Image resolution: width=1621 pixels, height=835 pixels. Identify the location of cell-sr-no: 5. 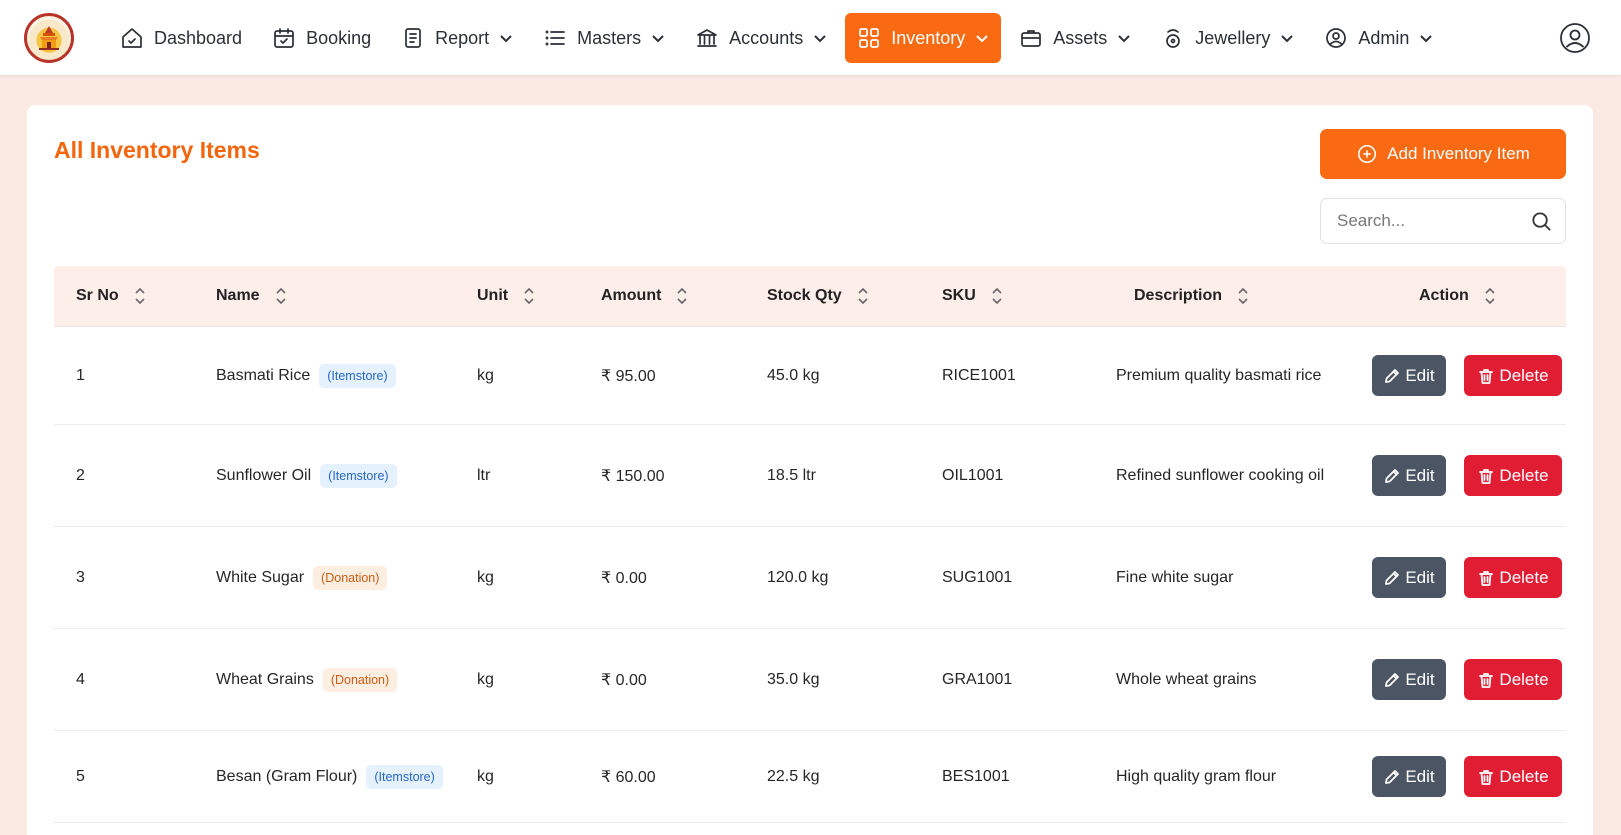
(80, 776).